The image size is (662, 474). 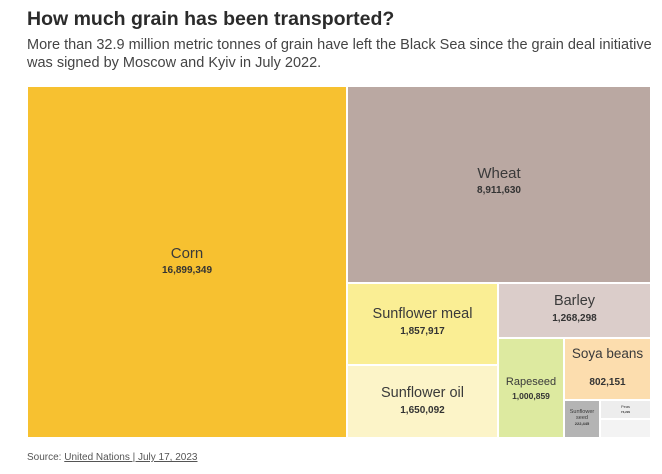 I want to click on treemap-value: 802,151, so click(x=607, y=382).